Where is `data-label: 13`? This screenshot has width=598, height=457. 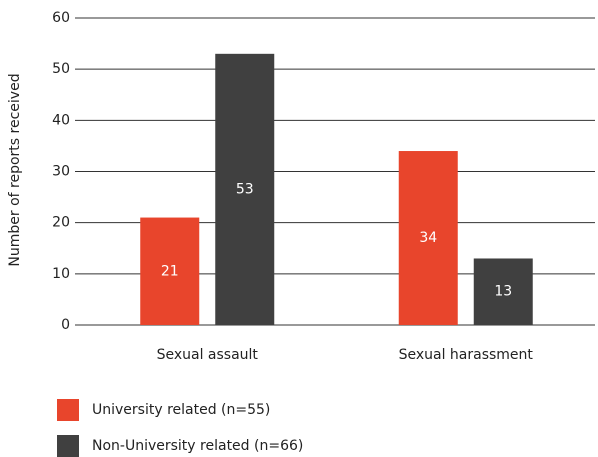
data-label: 13 is located at coordinates (503, 292).